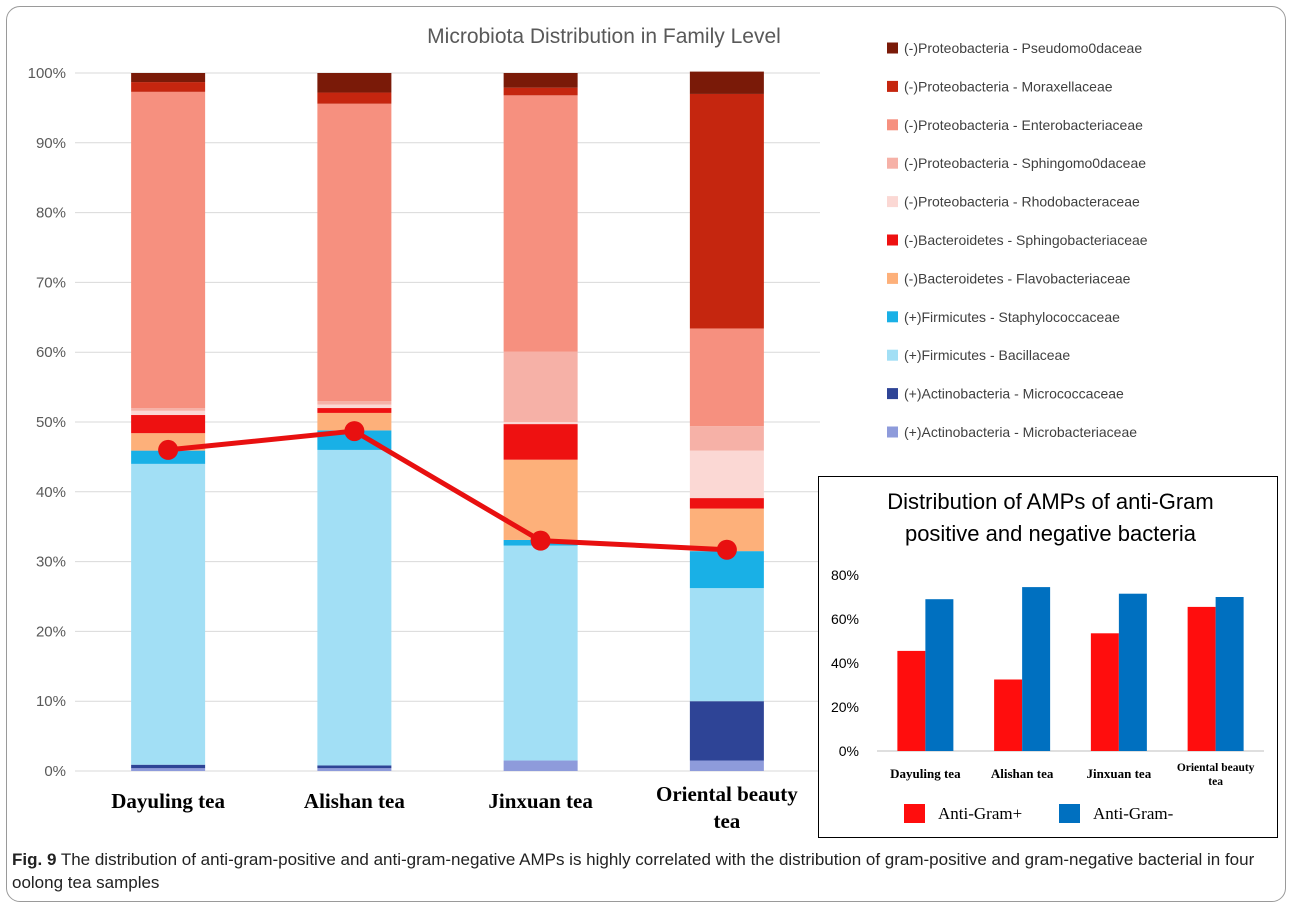 Image resolution: width=1290 pixels, height=908 pixels. Describe the element at coordinates (51, 282) in the screenshot. I see `y-tick-label: 70%` at that location.